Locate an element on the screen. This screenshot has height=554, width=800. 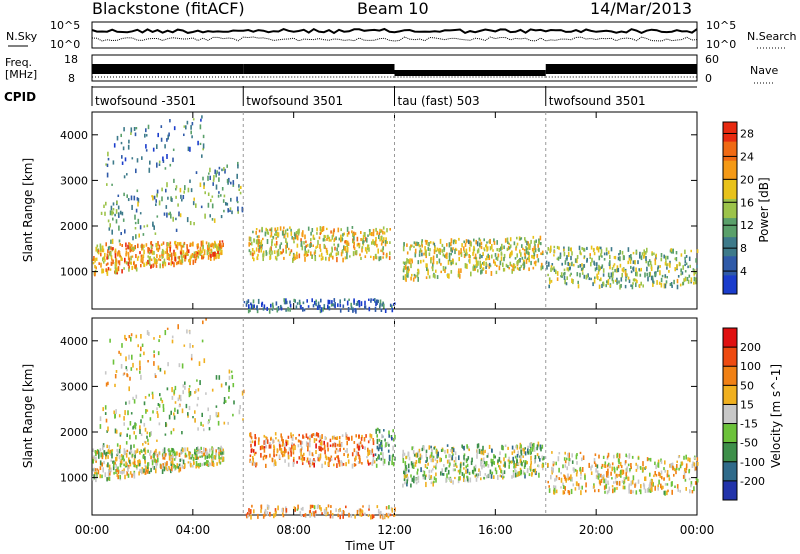
x-tick-label: 12:00 is located at coordinates (394, 530).